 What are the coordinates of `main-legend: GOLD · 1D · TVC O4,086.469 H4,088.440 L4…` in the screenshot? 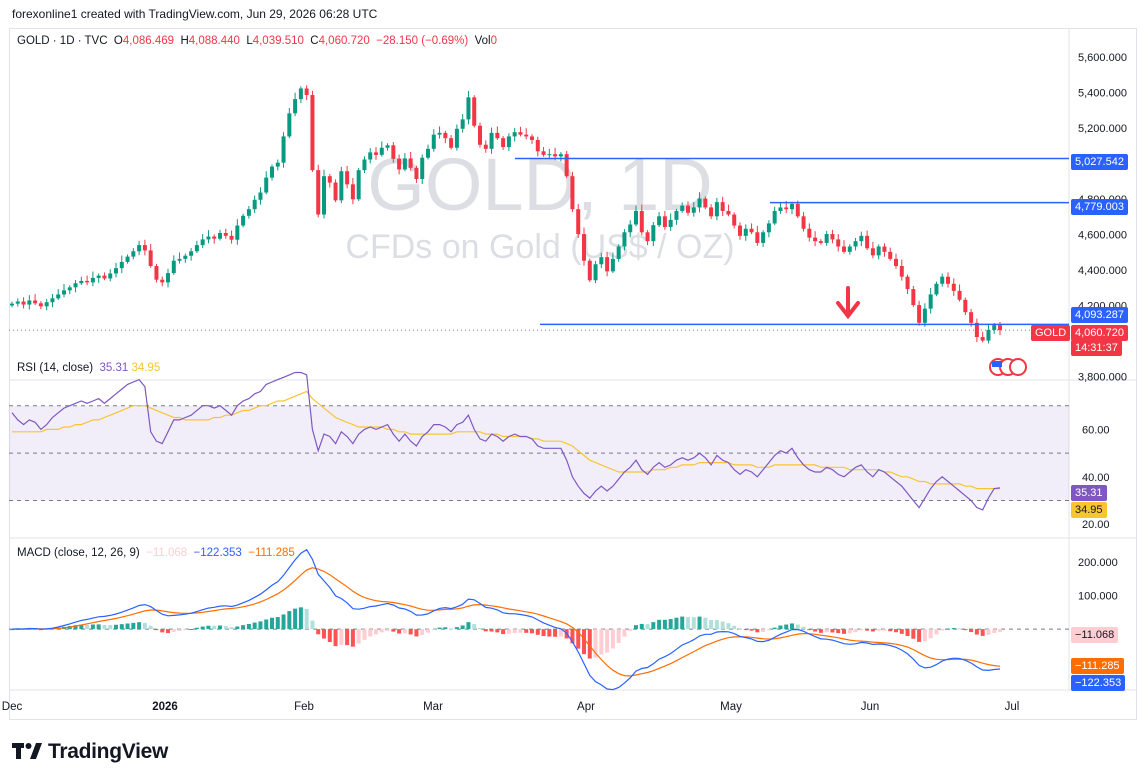 It's located at (257, 41).